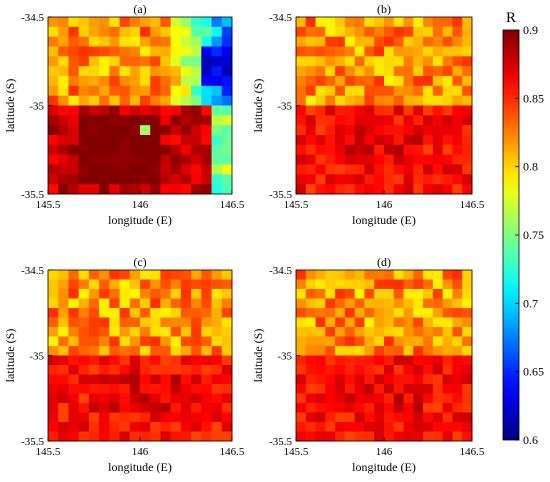  What do you see at coordinates (280, 271) in the screenshot?
I see `y-tick-label: -34.5` at bounding box center [280, 271].